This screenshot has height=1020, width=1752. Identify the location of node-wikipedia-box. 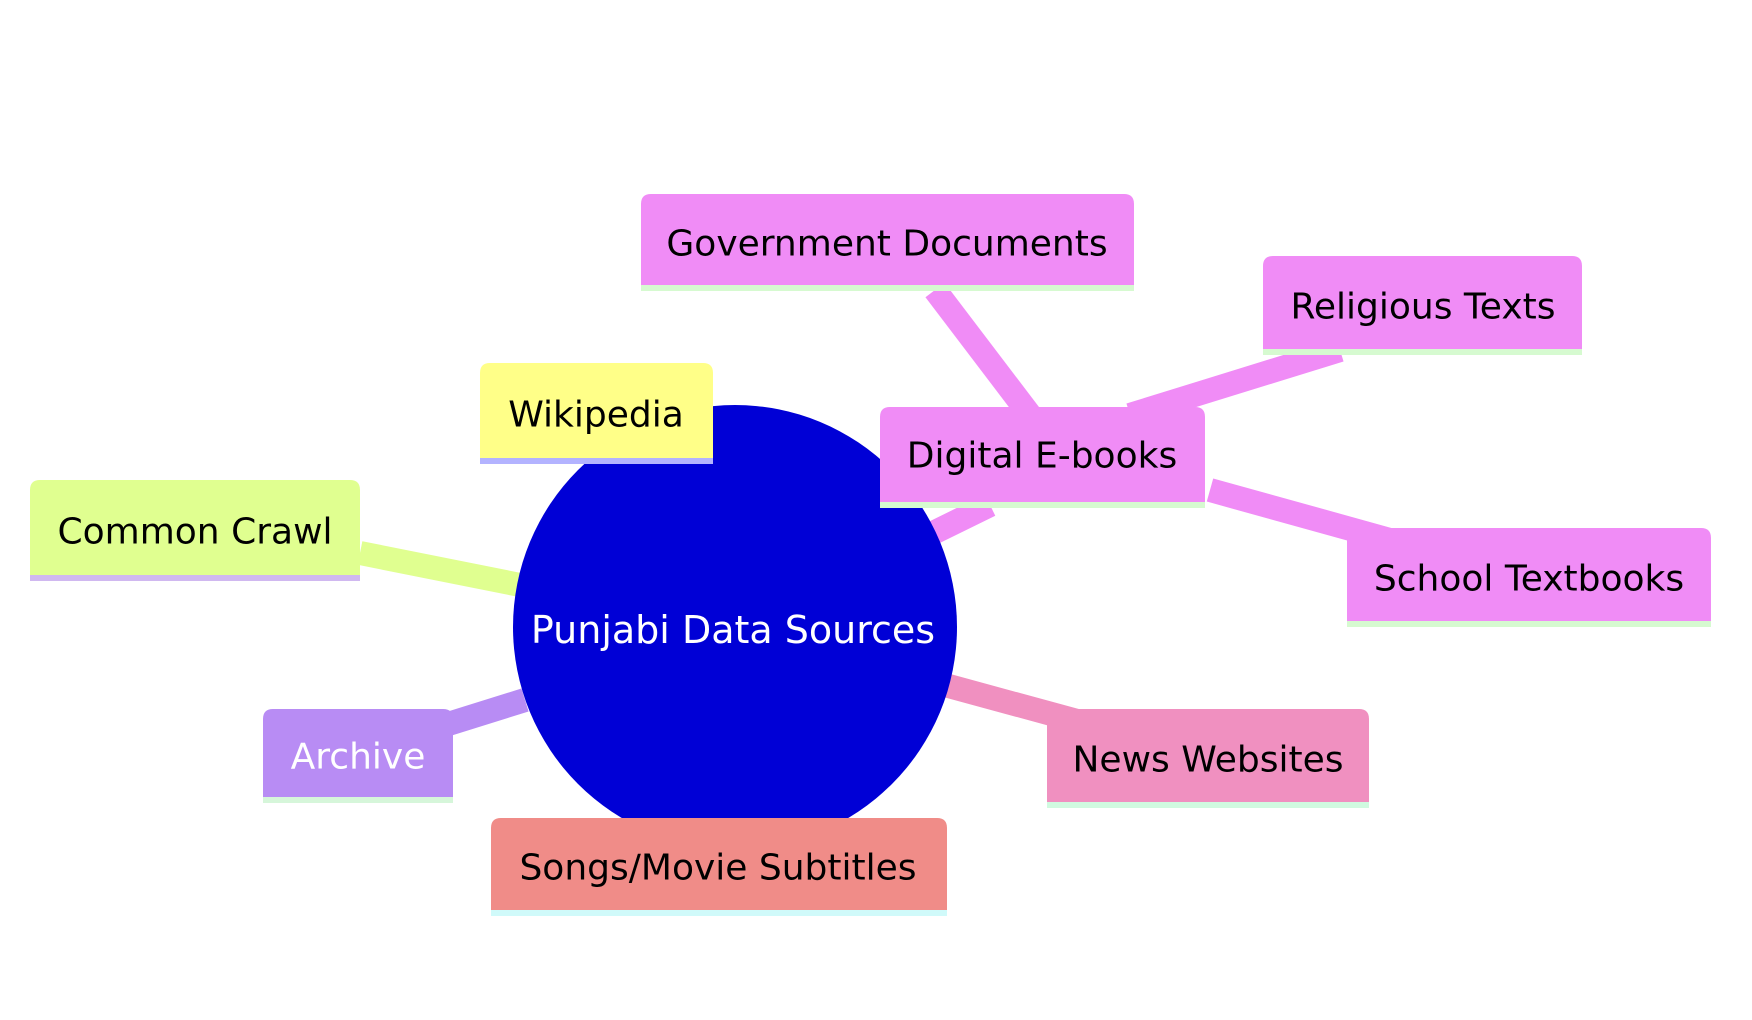
(596, 410).